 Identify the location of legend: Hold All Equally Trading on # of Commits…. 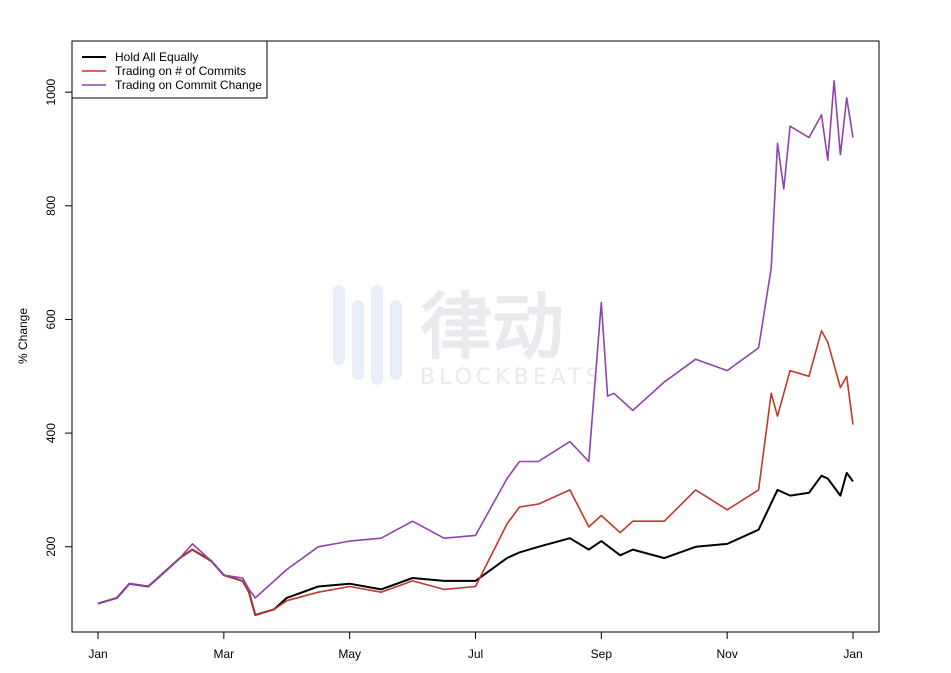
(169, 69).